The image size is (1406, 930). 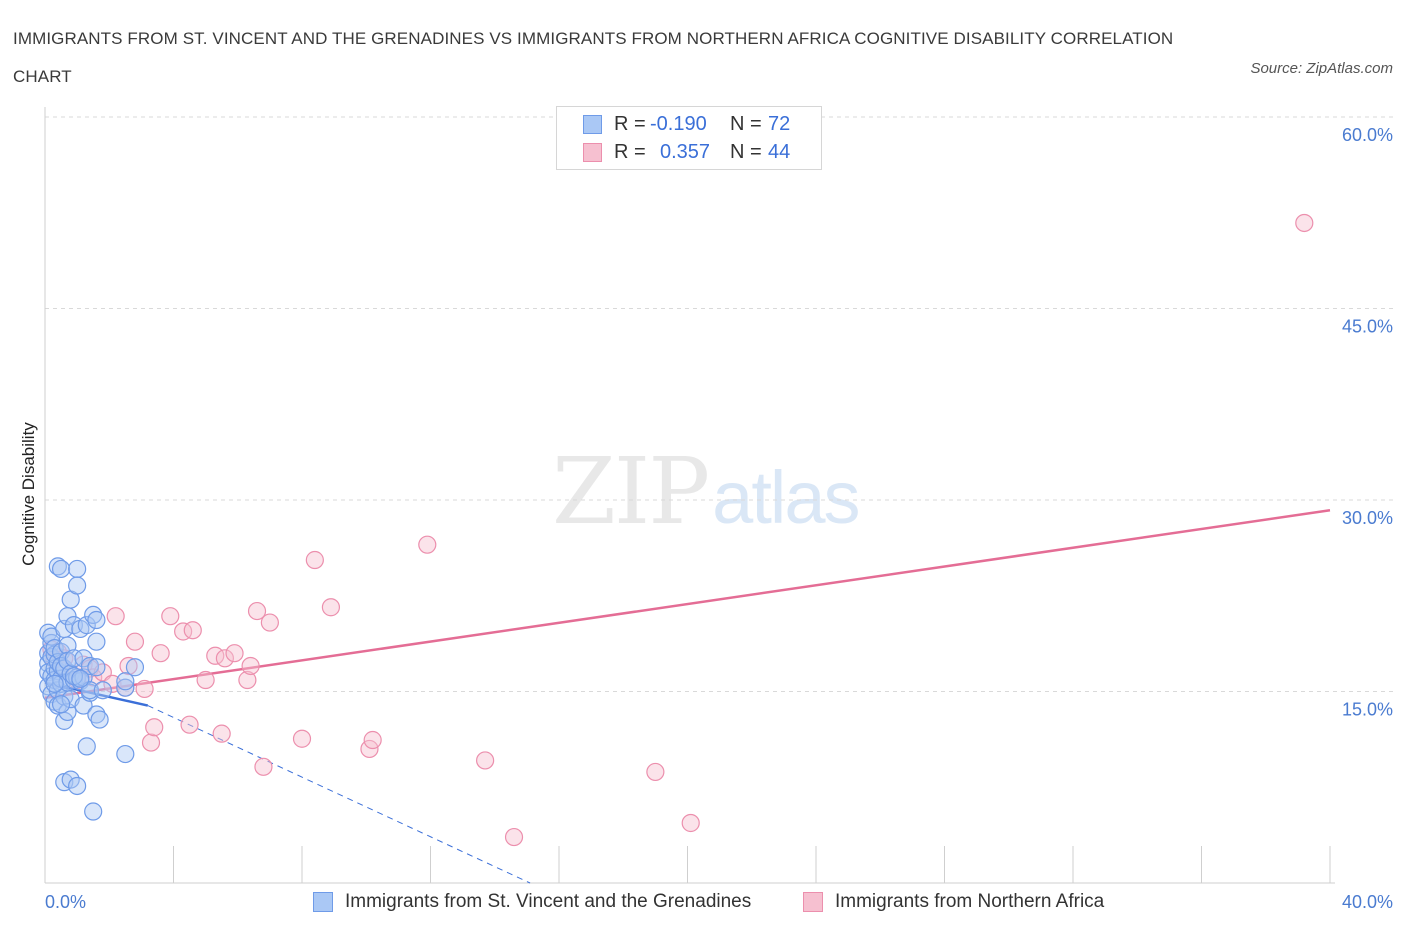 I want to click on legend-row-pink: R = 0.357 N = 44, so click(x=686, y=152).